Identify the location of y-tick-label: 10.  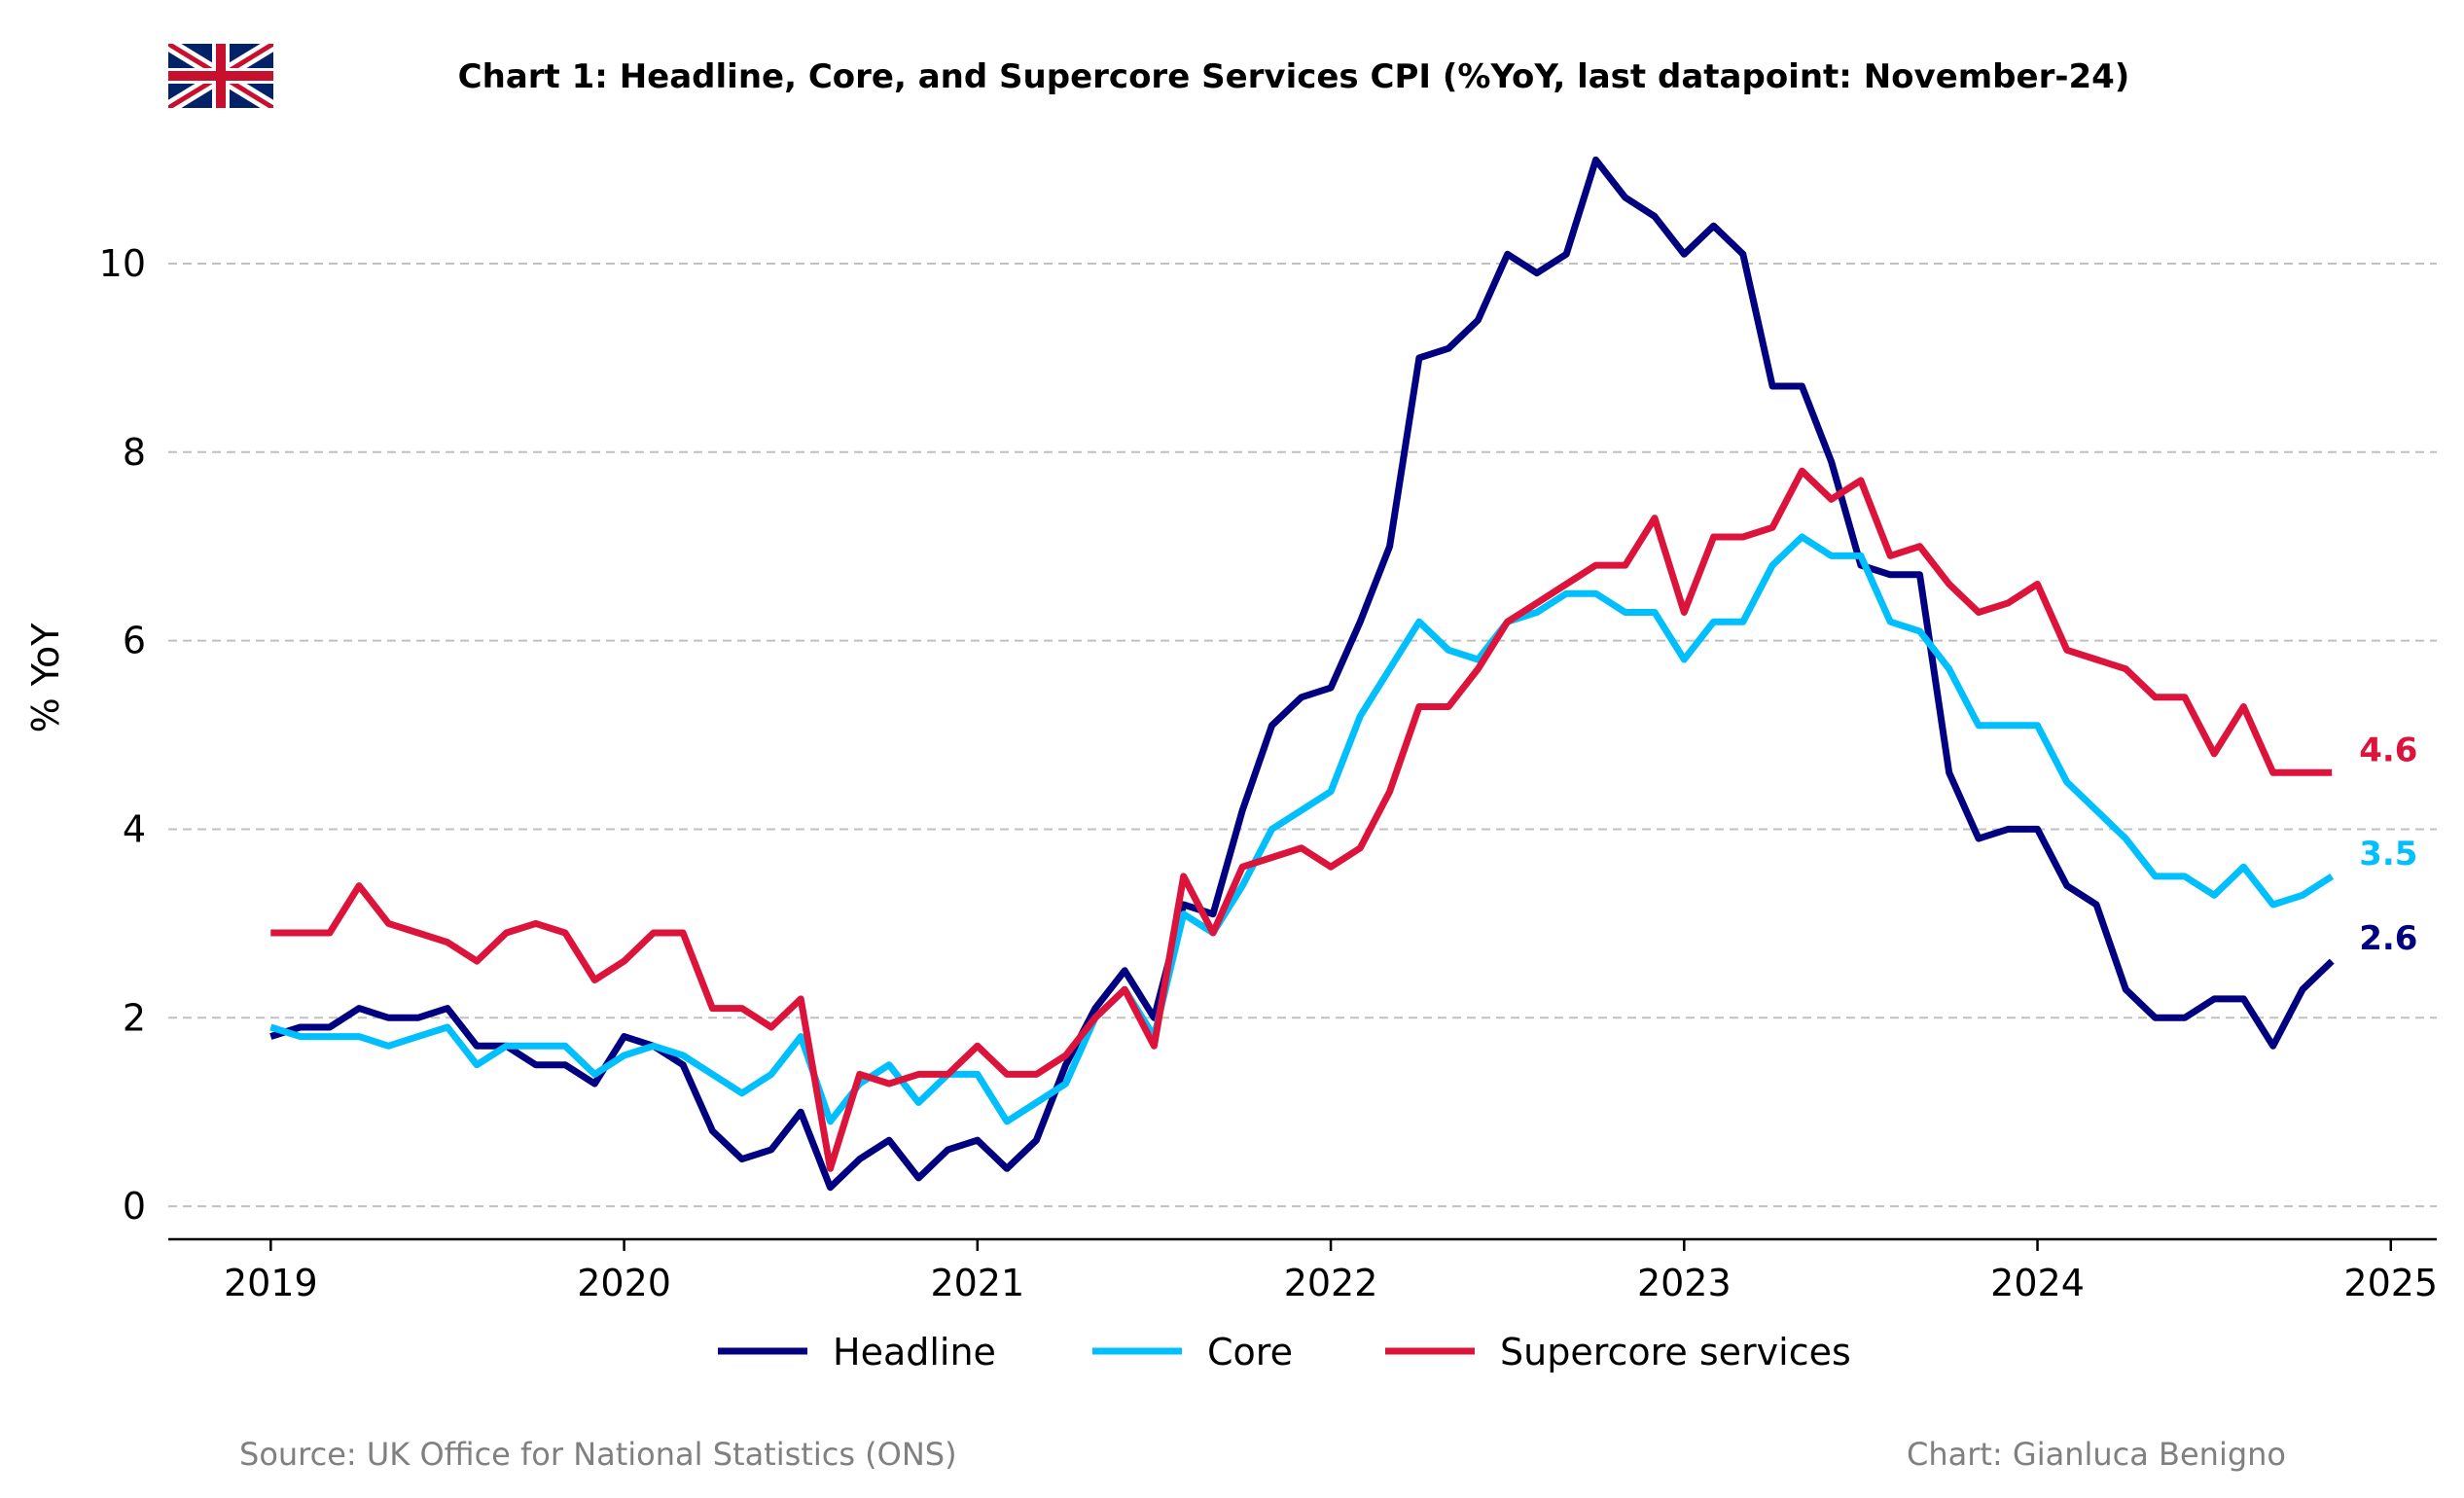
(122, 263).